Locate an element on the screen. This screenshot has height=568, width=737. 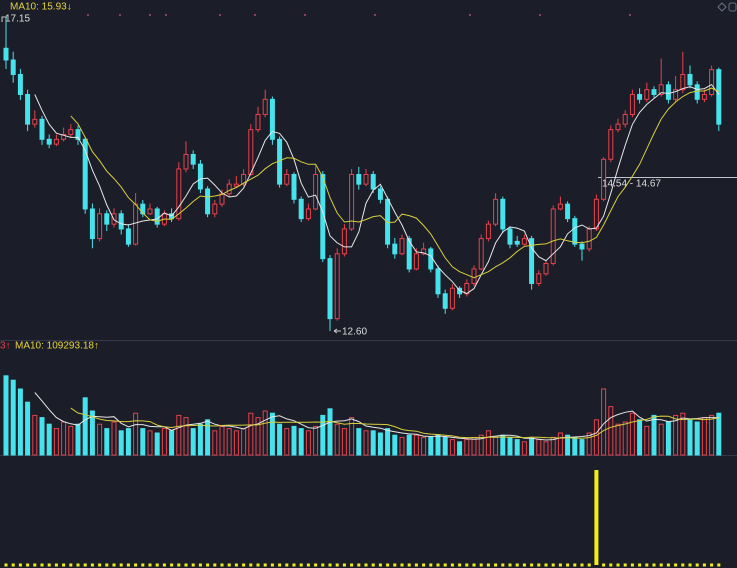
crosshair-label: 14.54 - 14.67 is located at coordinates (631, 184).